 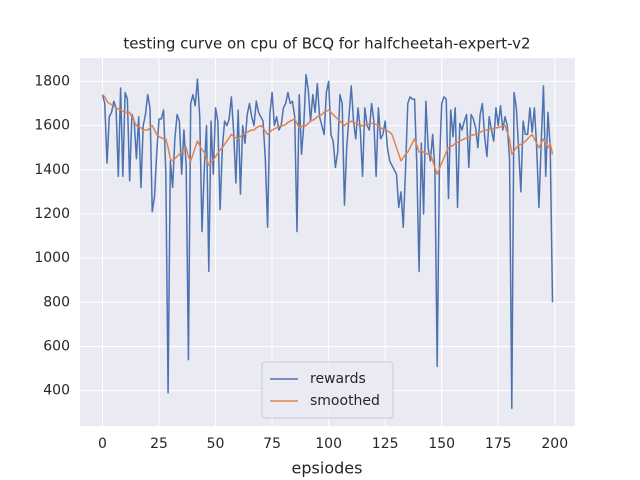 I want to click on x-axis-label: epsiodes, so click(x=327, y=468).